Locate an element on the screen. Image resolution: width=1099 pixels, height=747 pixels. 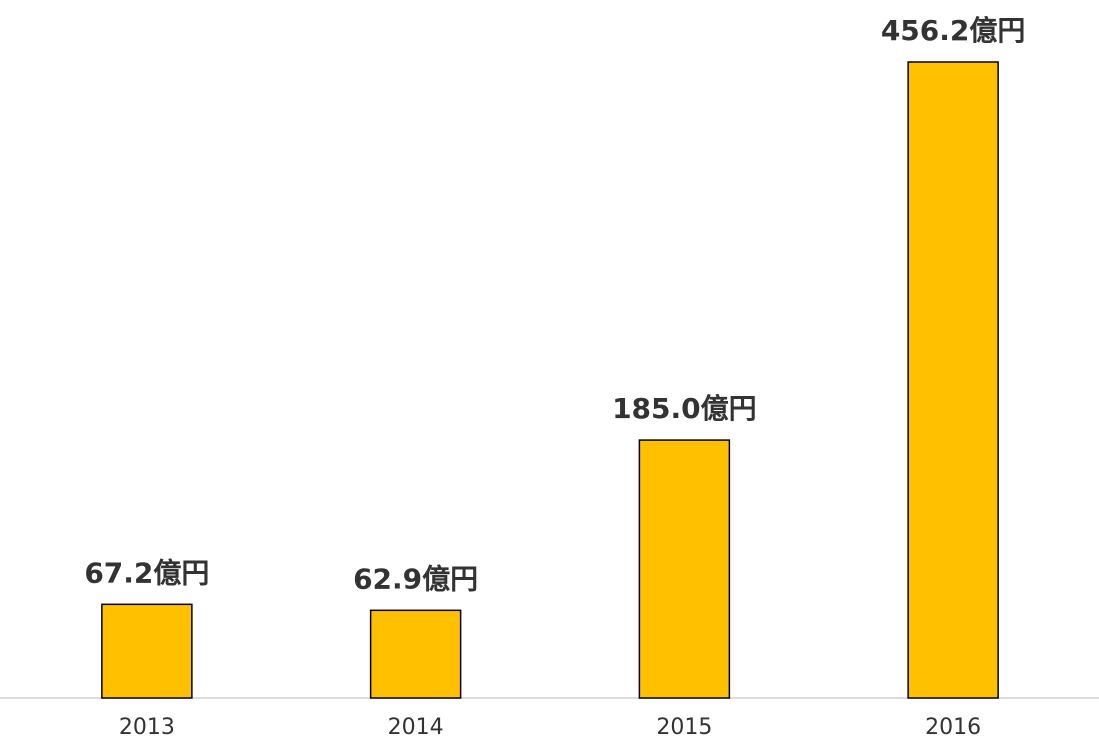
data-label: 62.9億円 is located at coordinates (415, 578).